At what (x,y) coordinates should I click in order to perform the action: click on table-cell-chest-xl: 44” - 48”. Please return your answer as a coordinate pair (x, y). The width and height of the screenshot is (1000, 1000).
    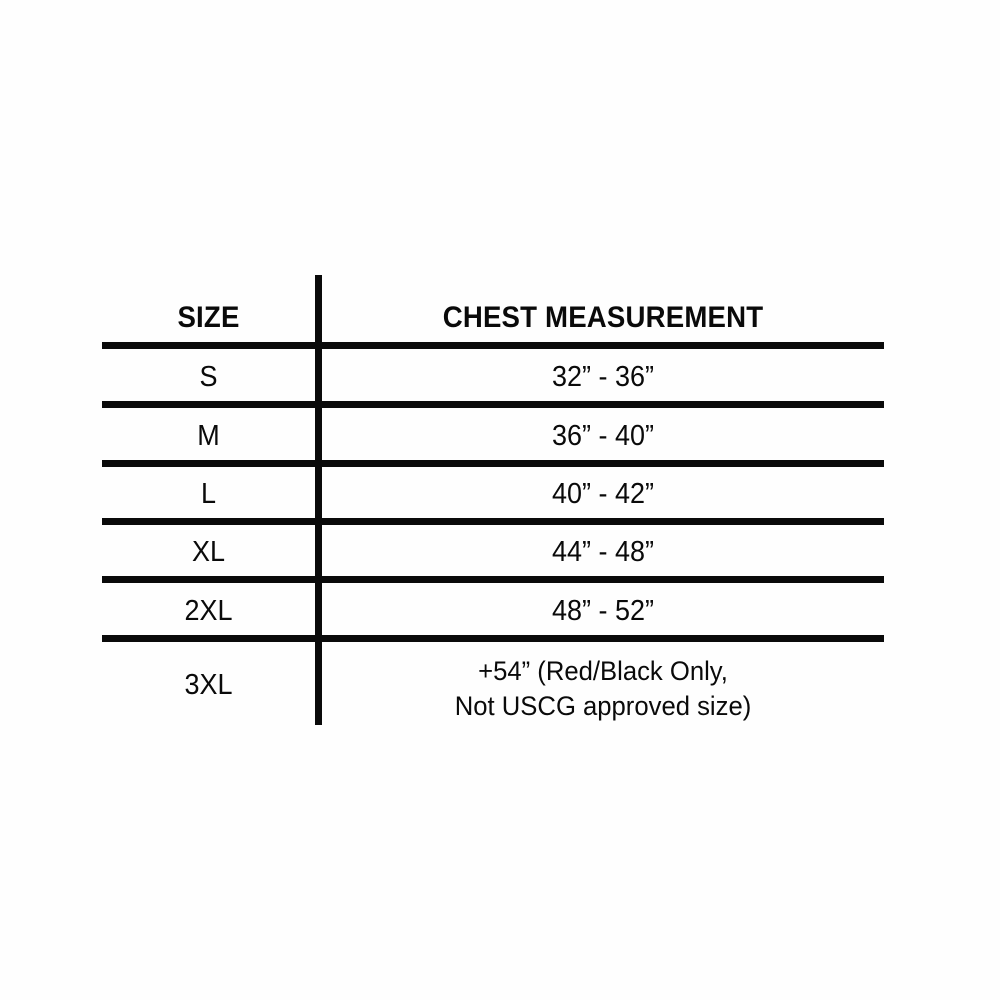
    Looking at the image, I should click on (603, 552).